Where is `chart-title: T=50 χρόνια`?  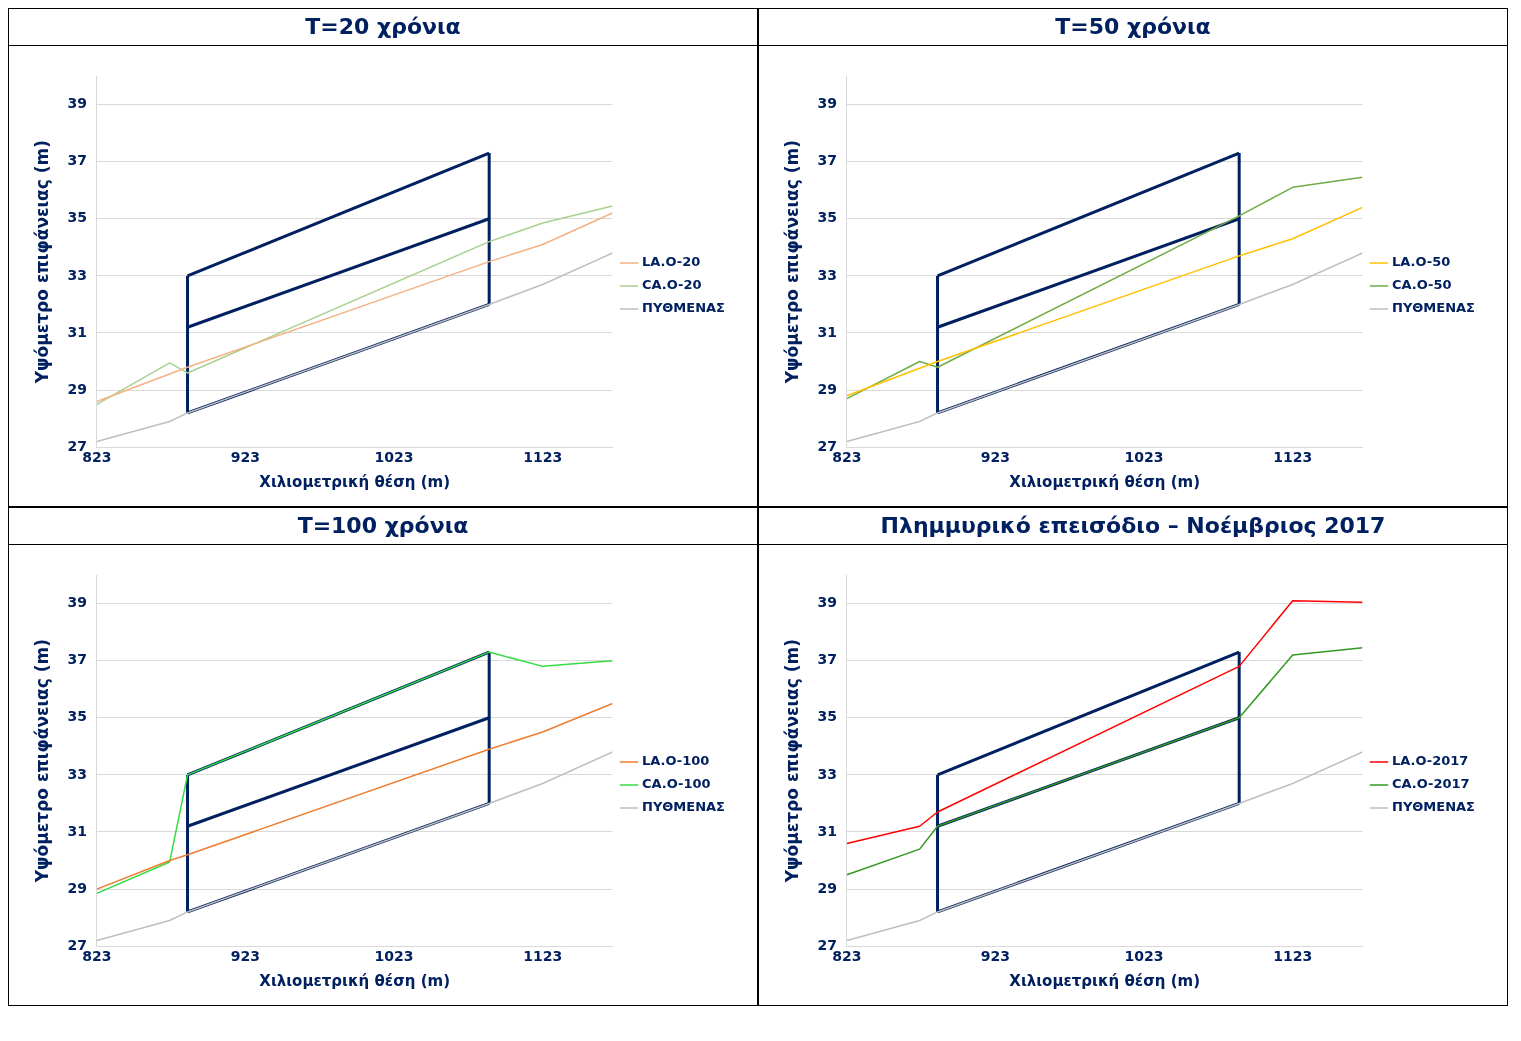
chart-title: T=50 χρόνια is located at coordinates (1133, 27).